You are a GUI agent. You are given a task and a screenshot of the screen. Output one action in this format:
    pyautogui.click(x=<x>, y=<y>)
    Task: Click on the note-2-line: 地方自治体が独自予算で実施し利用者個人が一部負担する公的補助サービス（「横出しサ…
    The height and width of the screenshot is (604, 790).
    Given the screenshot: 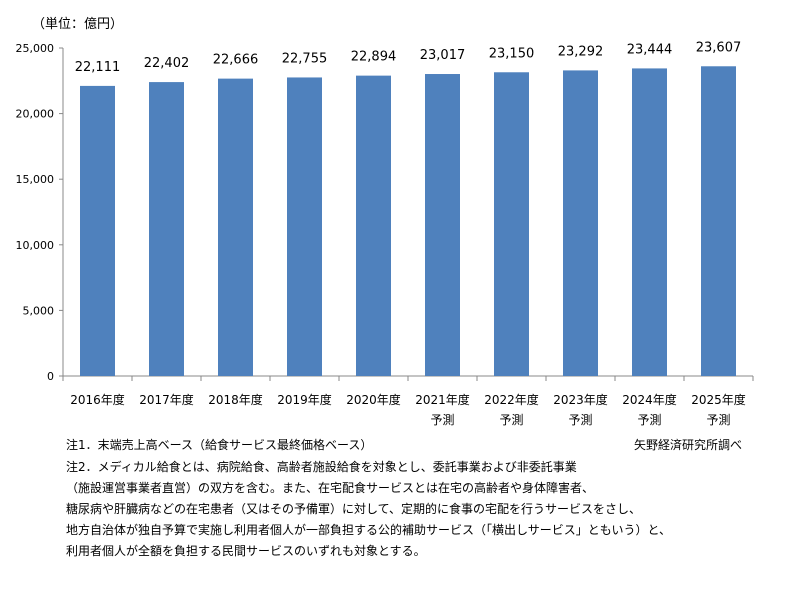 What is the action you would take?
    pyautogui.click(x=369, y=530)
    